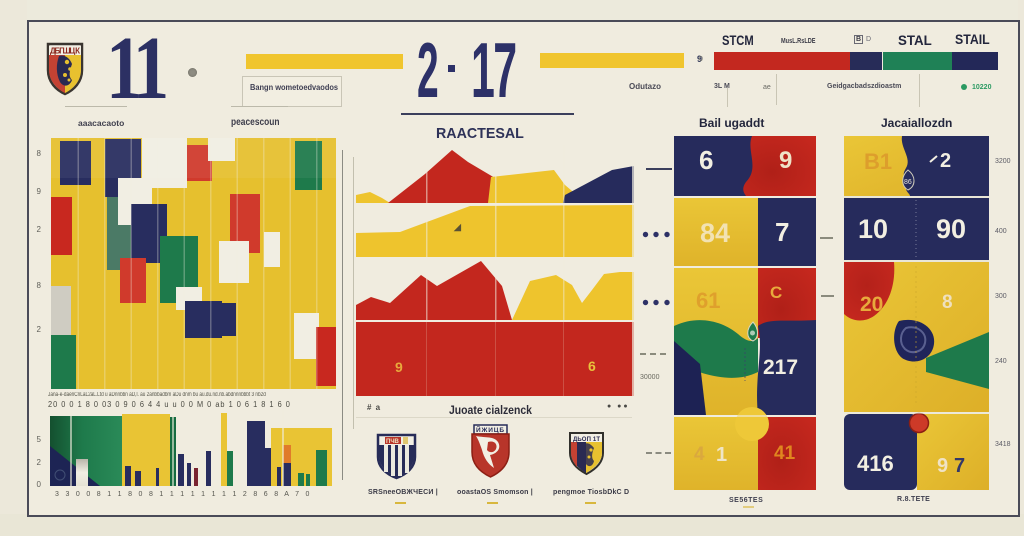 This screenshot has width=1024, height=536. What do you see at coordinates (780, 367) in the screenshot?
I see `svg-text: 217` at bounding box center [780, 367].